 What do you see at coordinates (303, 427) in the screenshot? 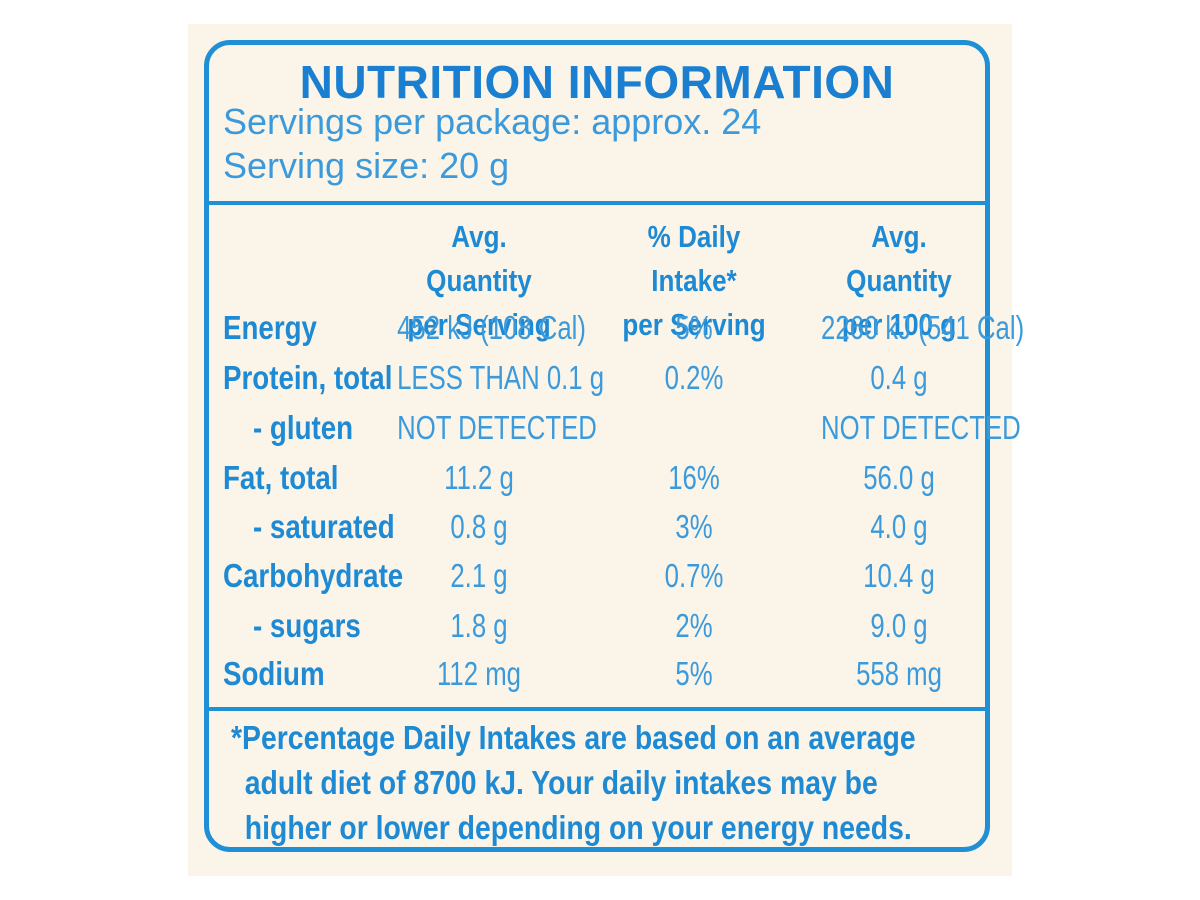
I see `nutrient-name: - gluten` at bounding box center [303, 427].